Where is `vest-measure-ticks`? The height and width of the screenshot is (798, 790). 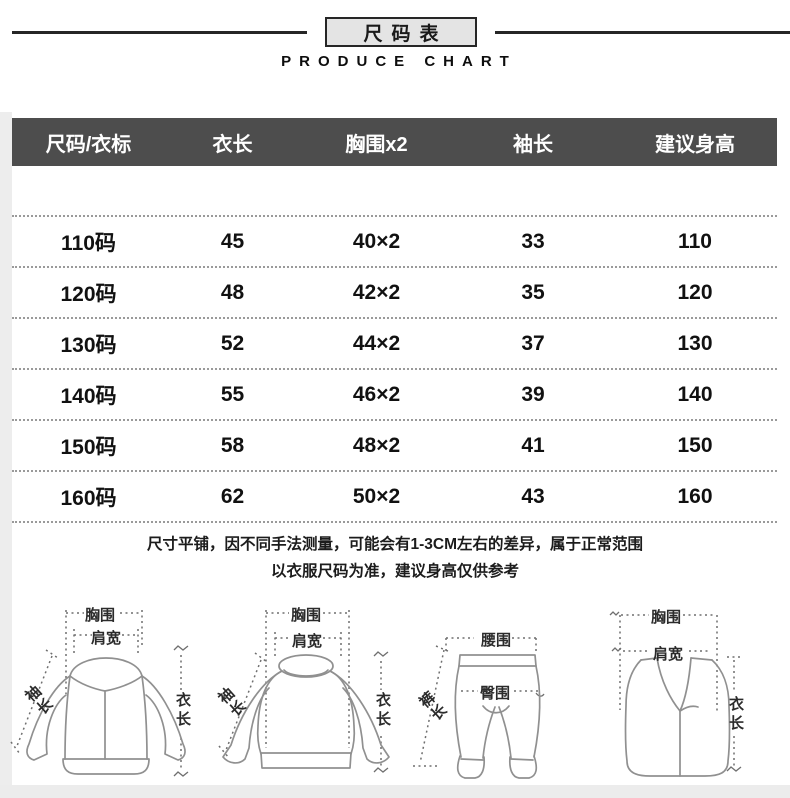
vest-measure-ticks is located at coordinates (675, 691).